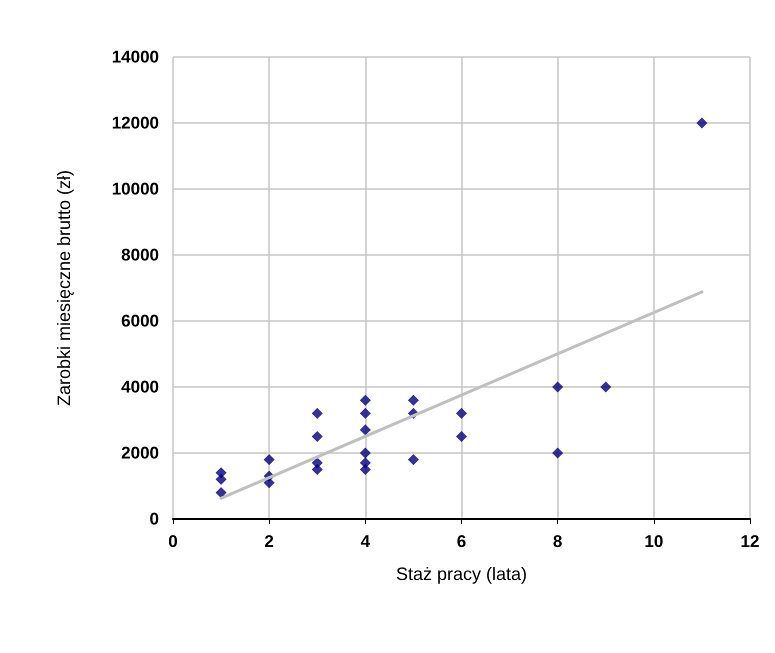 Image resolution: width=775 pixels, height=653 pixels. What do you see at coordinates (135, 189) in the screenshot?
I see `y-tick-label: 10000` at bounding box center [135, 189].